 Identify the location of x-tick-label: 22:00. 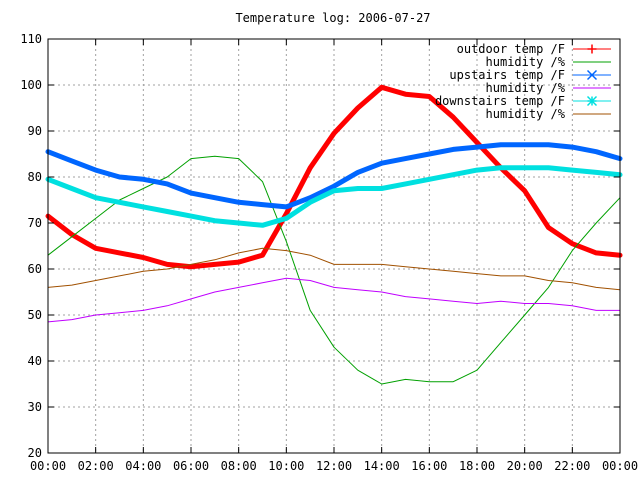
(572, 466).